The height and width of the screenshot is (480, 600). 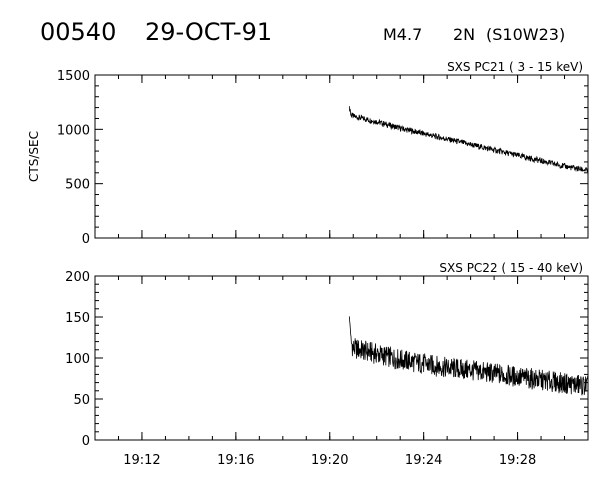 I want to click on panel-2-title: SXS PC22 ( 15 - 40 keV), so click(x=511, y=268).